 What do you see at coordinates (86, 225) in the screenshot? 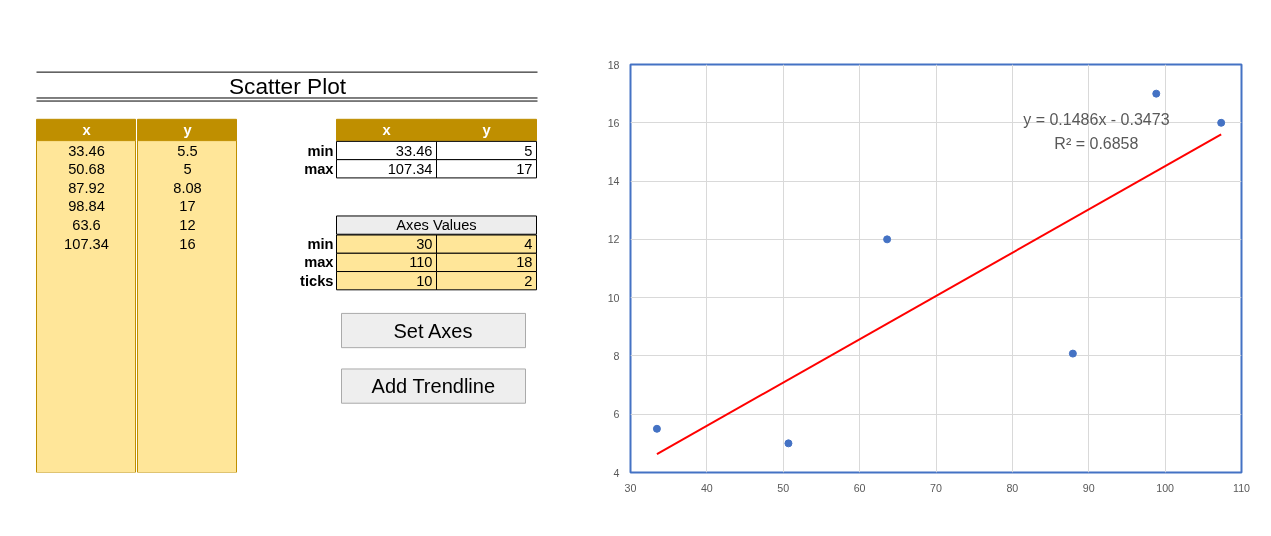
I see `text: 63.6` at bounding box center [86, 225].